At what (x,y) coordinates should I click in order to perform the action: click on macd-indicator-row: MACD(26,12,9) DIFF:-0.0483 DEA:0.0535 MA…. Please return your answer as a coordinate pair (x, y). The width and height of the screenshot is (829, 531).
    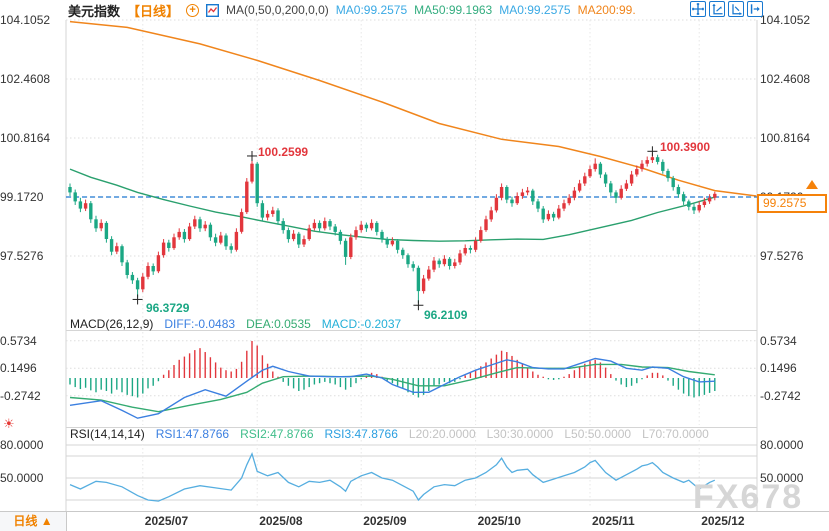
    Looking at the image, I should click on (235, 324).